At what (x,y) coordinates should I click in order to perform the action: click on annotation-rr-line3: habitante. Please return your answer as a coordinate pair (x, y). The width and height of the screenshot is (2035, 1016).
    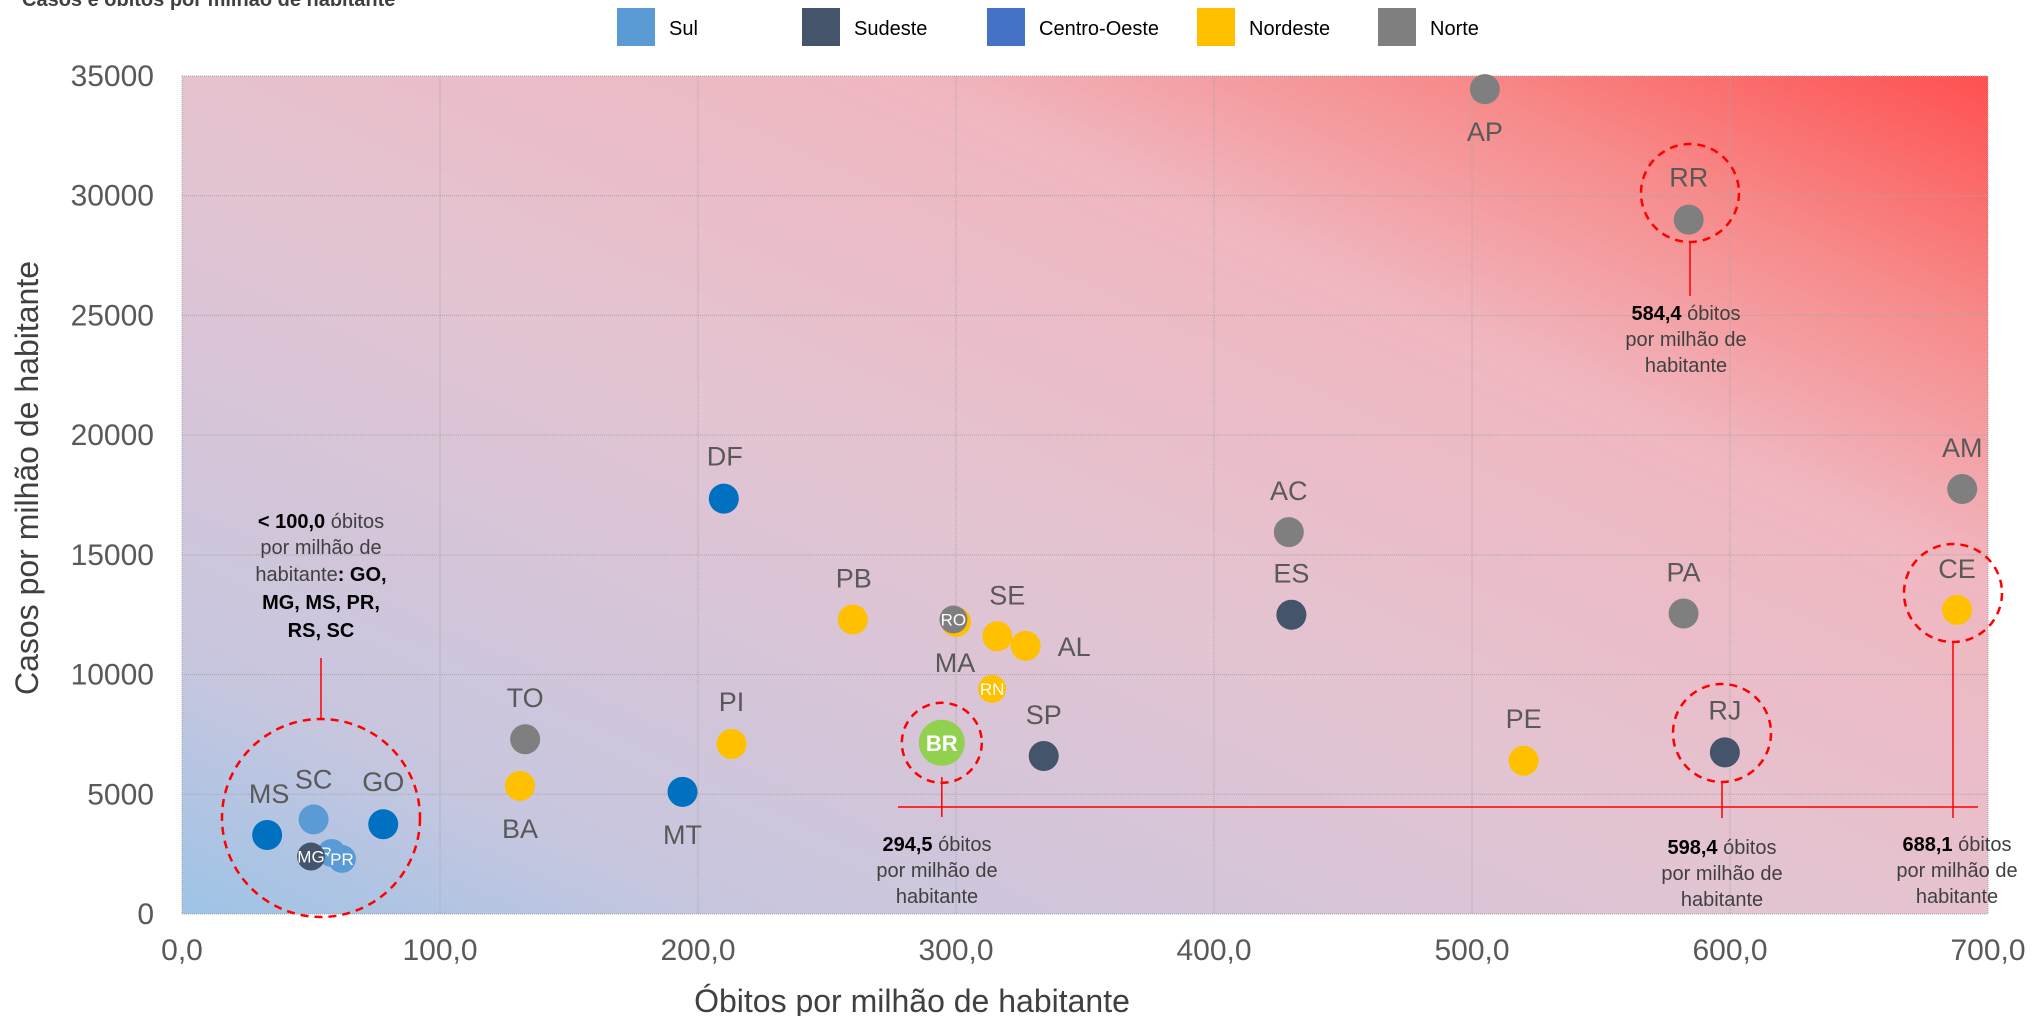
    Looking at the image, I should click on (1686, 366).